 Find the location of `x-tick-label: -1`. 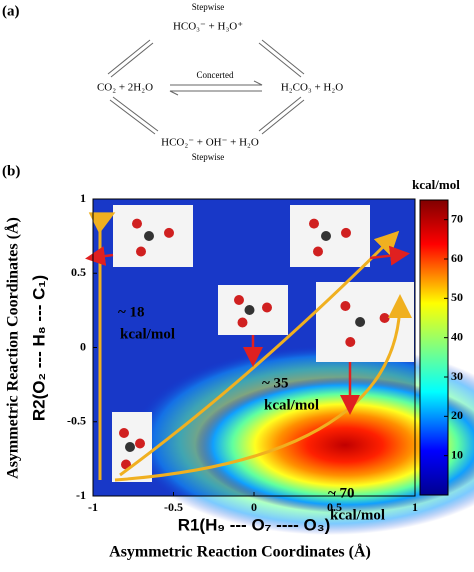

x-tick-label: -1 is located at coordinates (93, 507).